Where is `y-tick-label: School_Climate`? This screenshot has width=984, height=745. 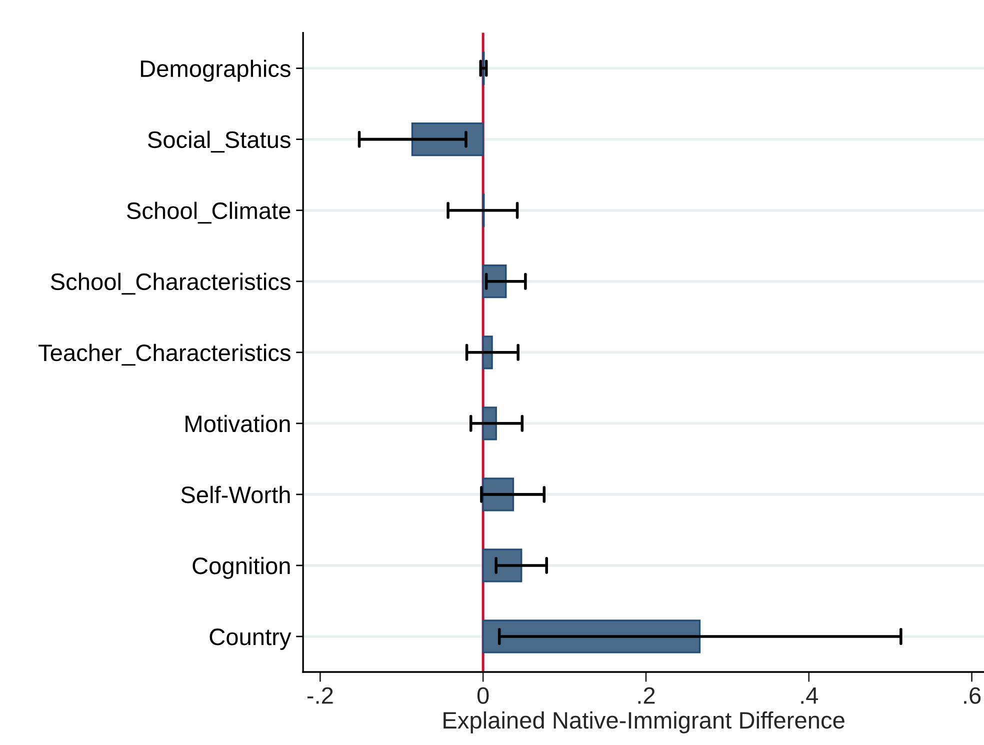 y-tick-label: School_Climate is located at coordinates (208, 213).